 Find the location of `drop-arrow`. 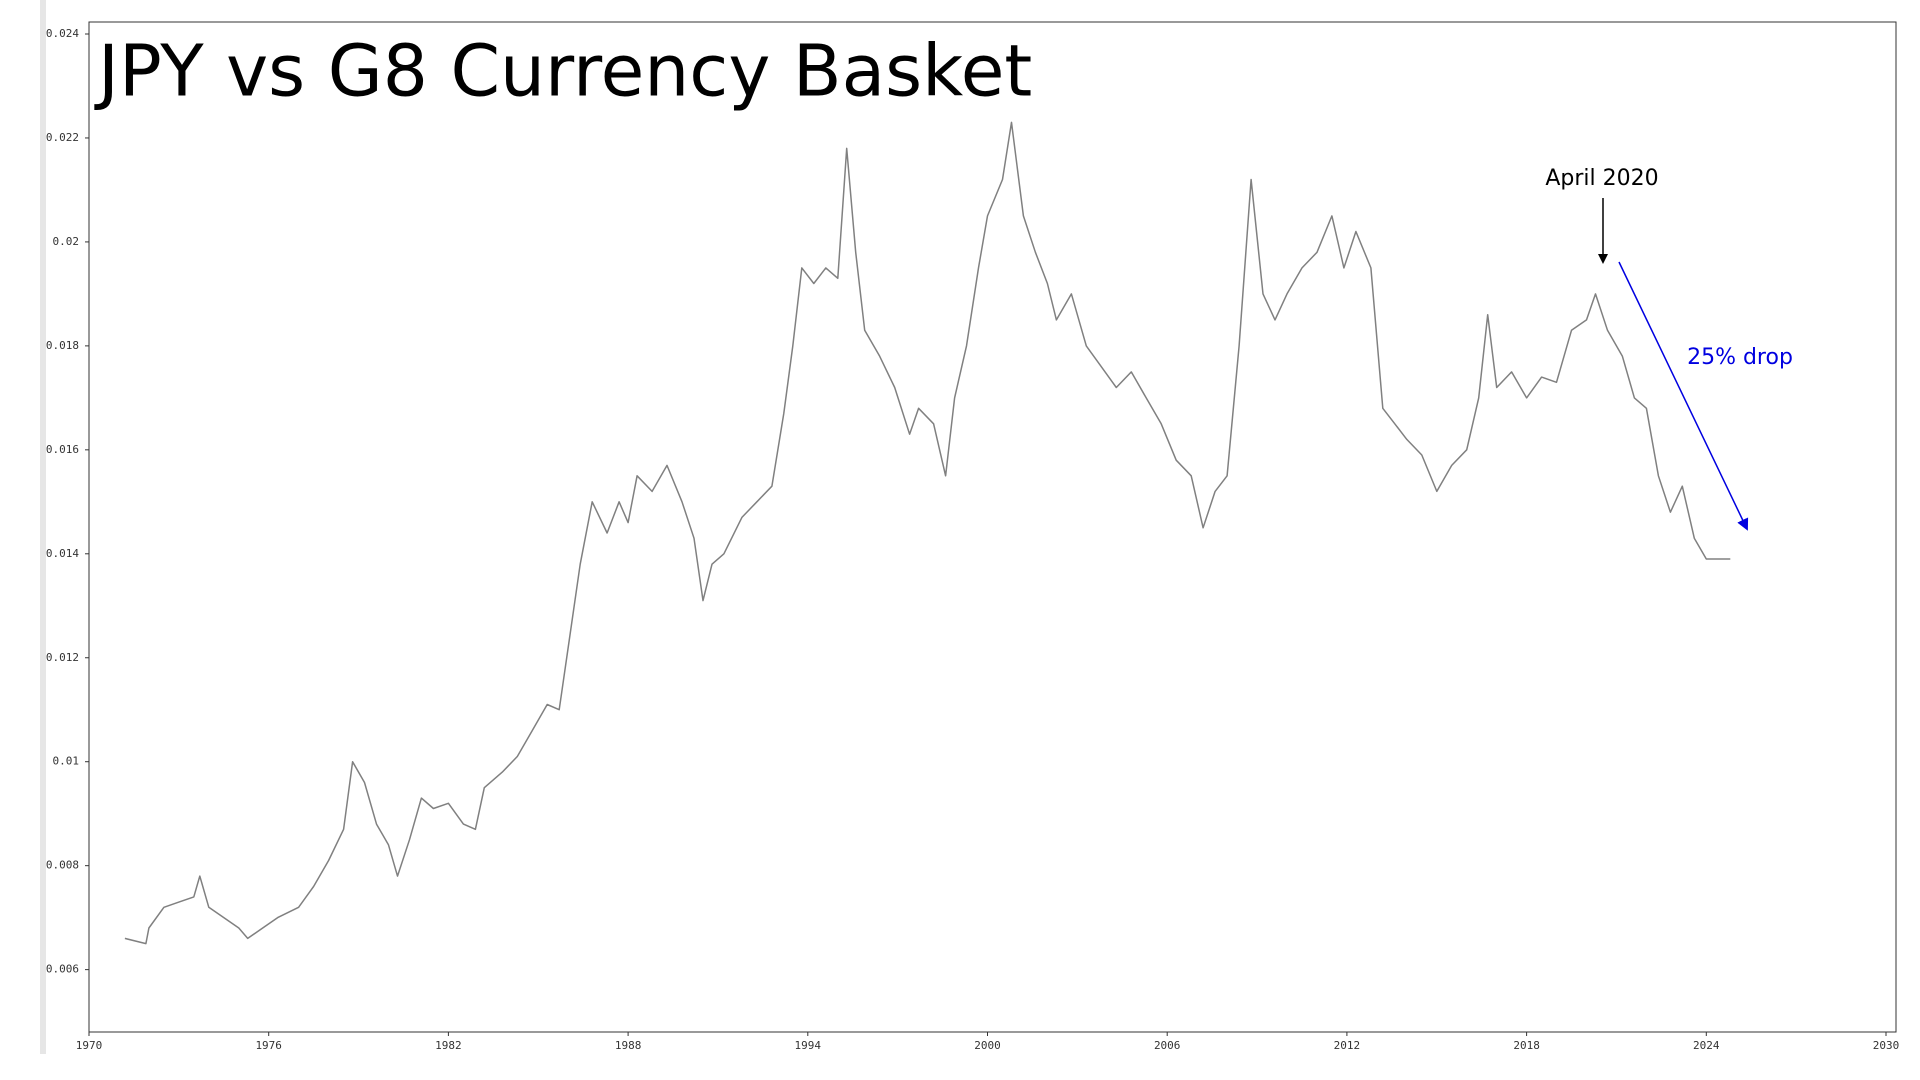

drop-arrow is located at coordinates (1683, 396).